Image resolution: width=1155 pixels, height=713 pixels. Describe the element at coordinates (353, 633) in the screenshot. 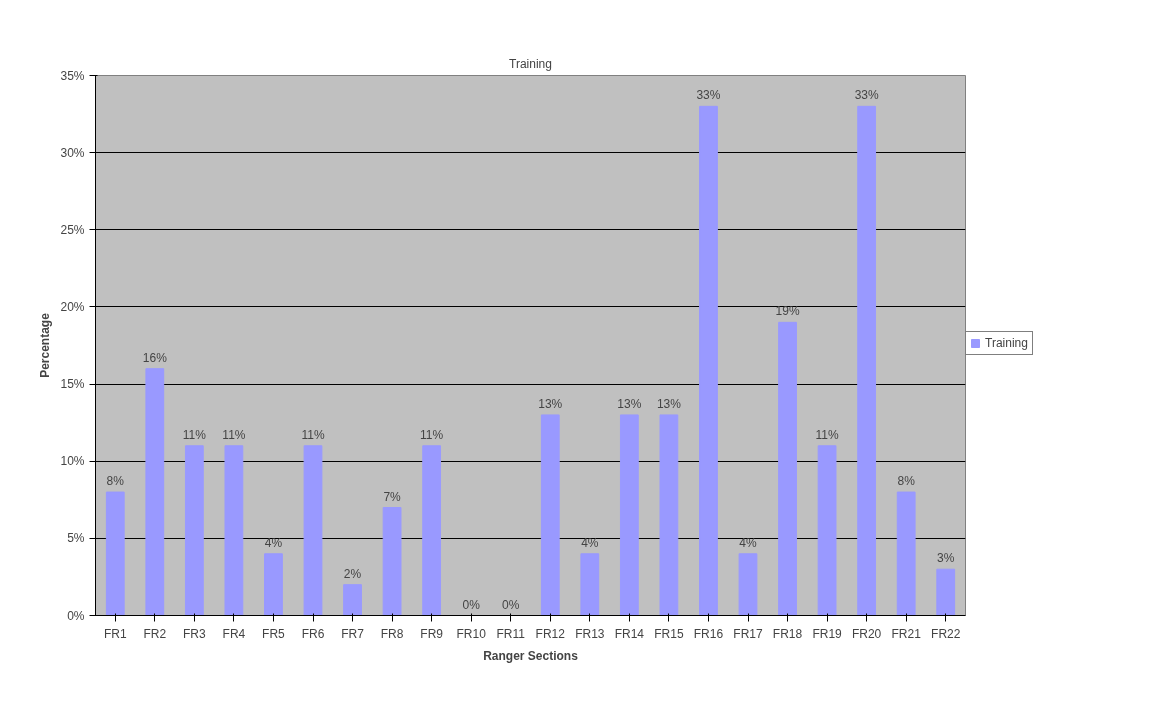

I see `x-tick-label: FR7` at that location.